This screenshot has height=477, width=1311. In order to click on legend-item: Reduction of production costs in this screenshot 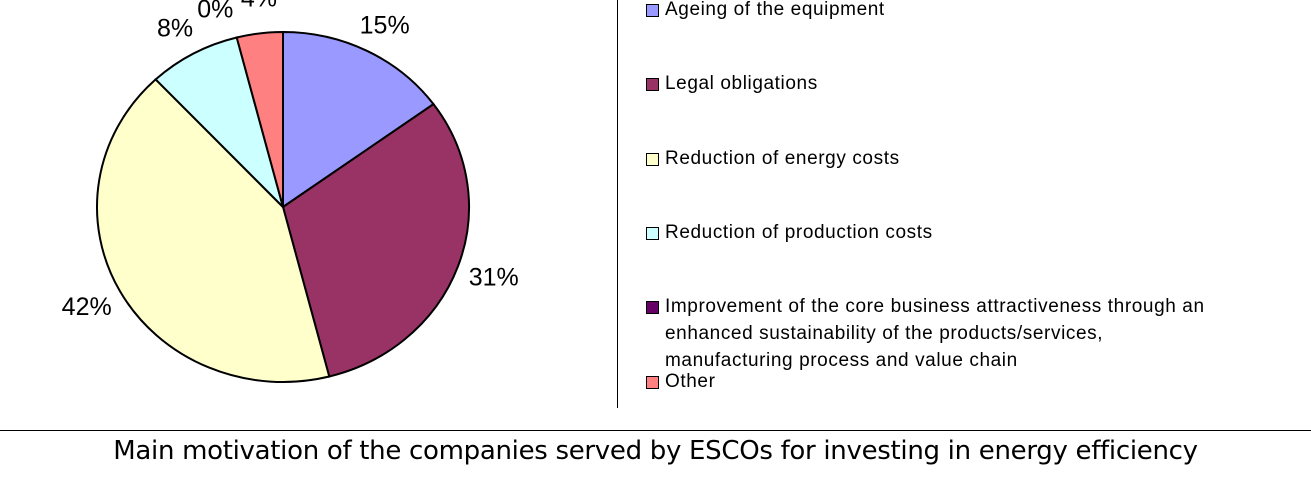, I will do `click(789, 232)`.